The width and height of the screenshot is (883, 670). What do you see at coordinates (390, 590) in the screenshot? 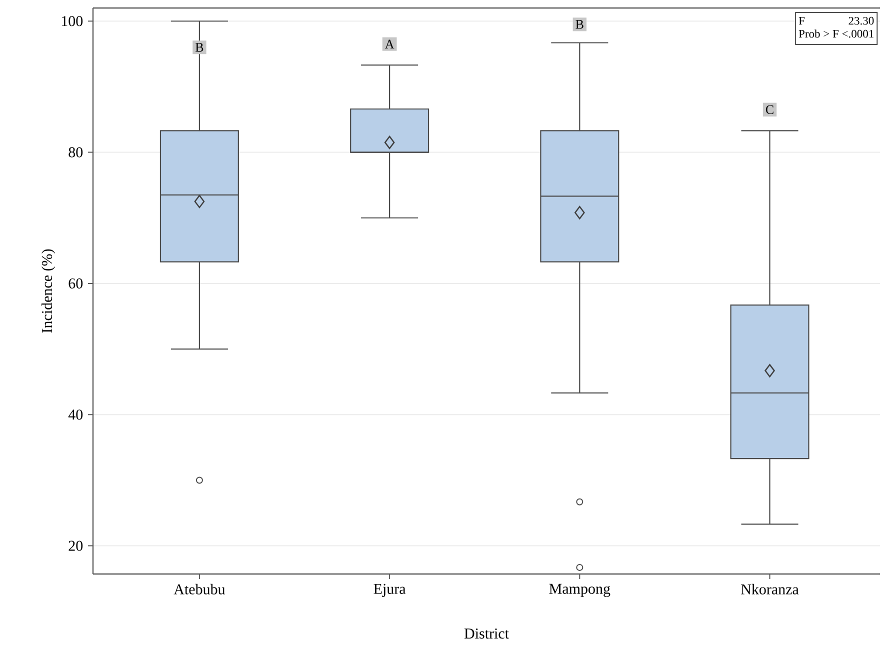
I see `x-tick-label: Ejura` at bounding box center [390, 590].